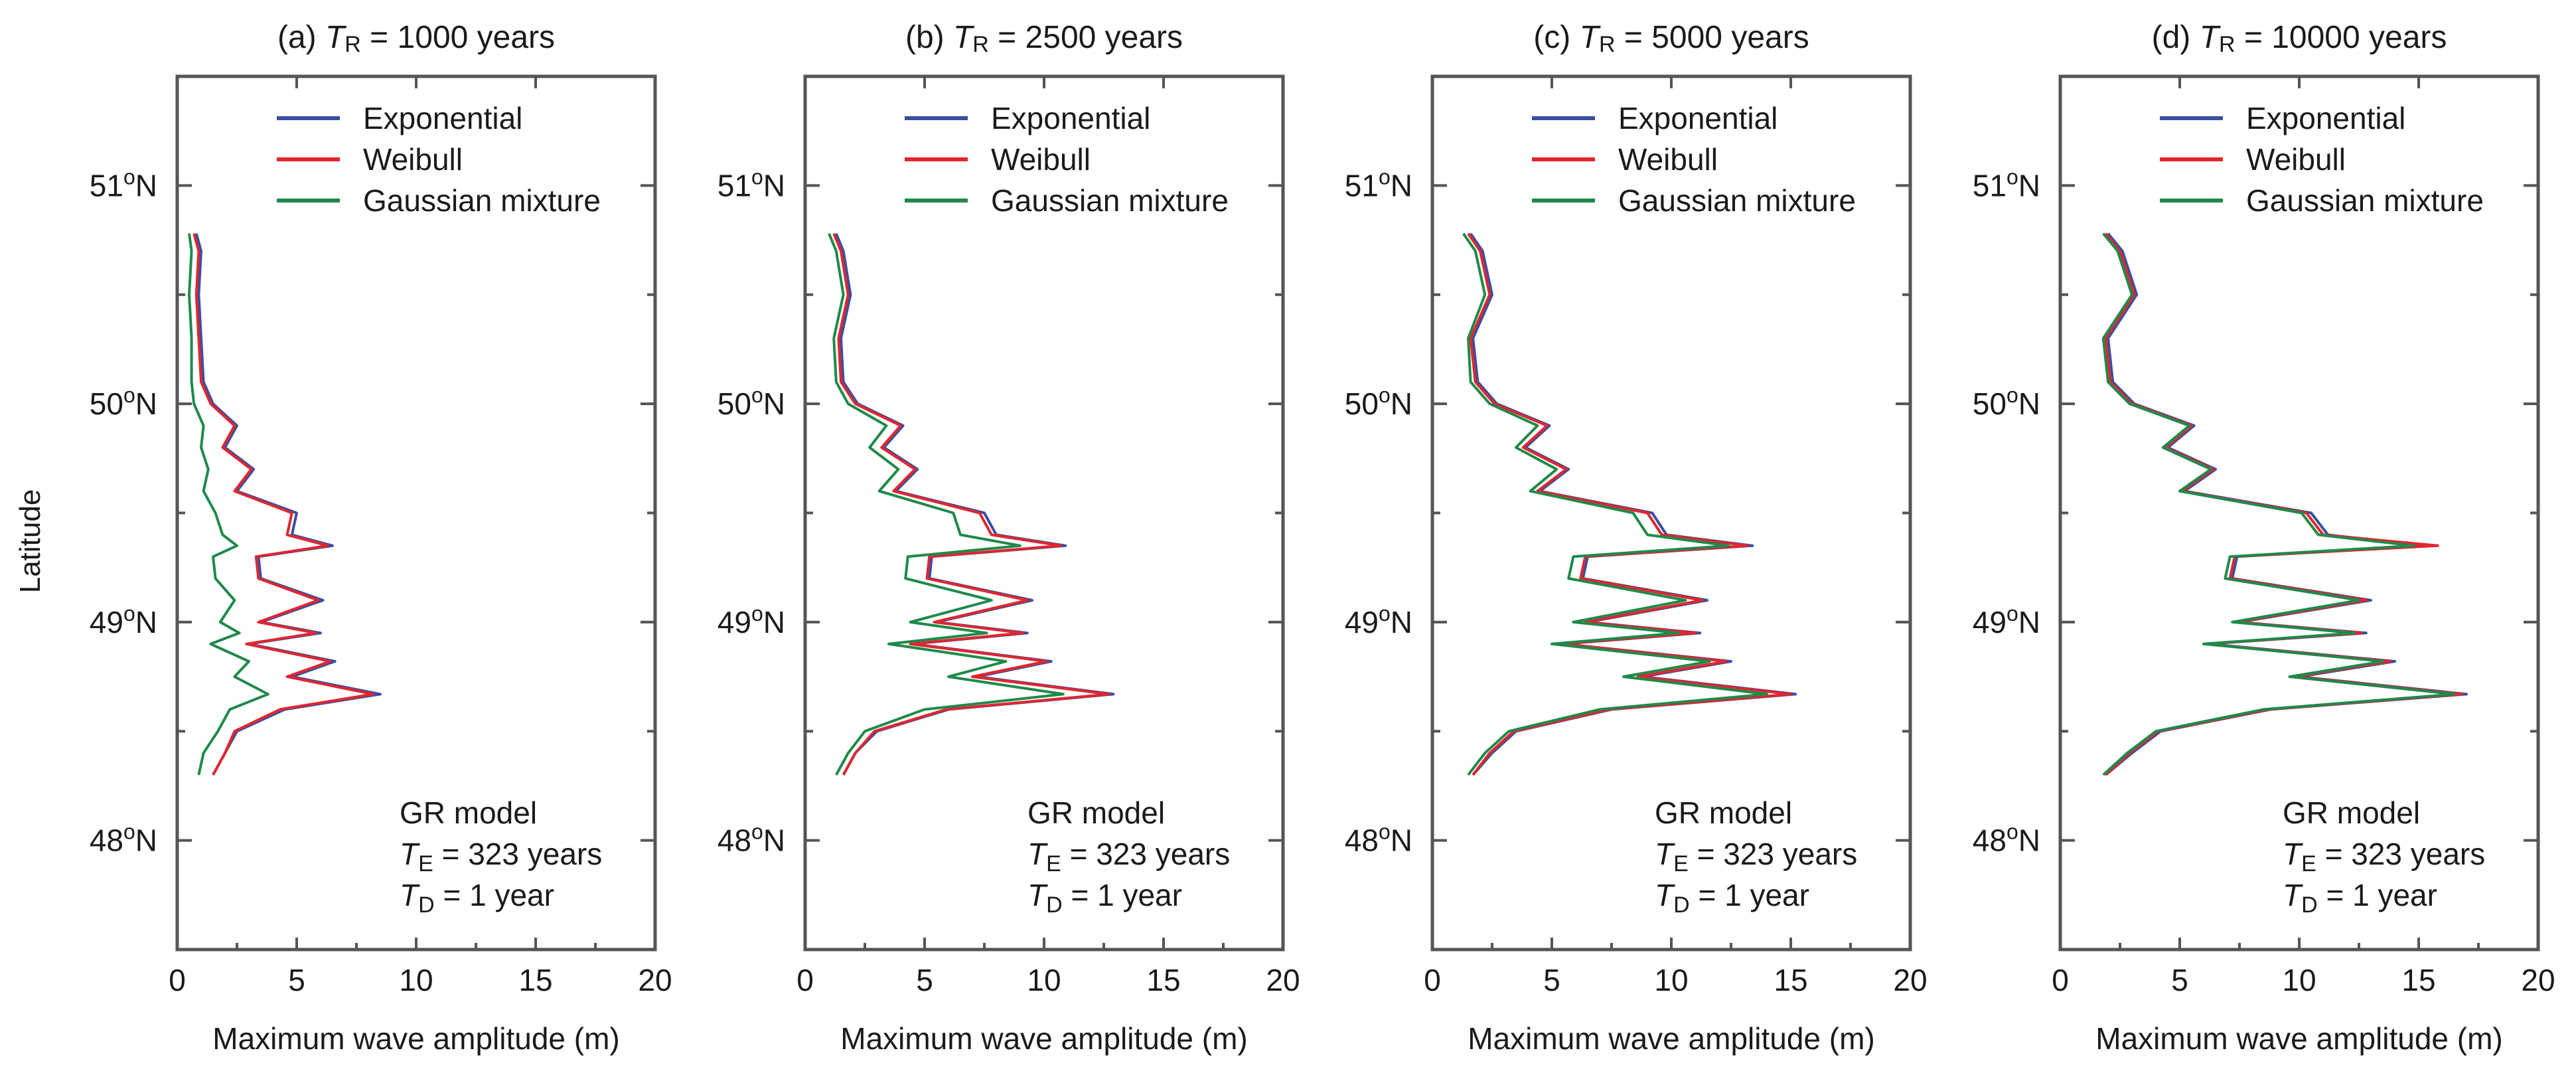  What do you see at coordinates (1044, 38) in the screenshot?
I see `panel-title: (b) TR = 2500 years` at bounding box center [1044, 38].